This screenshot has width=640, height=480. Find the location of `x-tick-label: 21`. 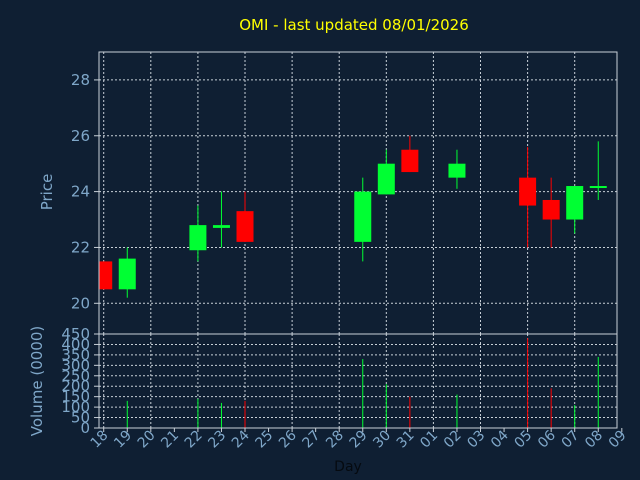

x-tick-label: 21 is located at coordinates (170, 440).